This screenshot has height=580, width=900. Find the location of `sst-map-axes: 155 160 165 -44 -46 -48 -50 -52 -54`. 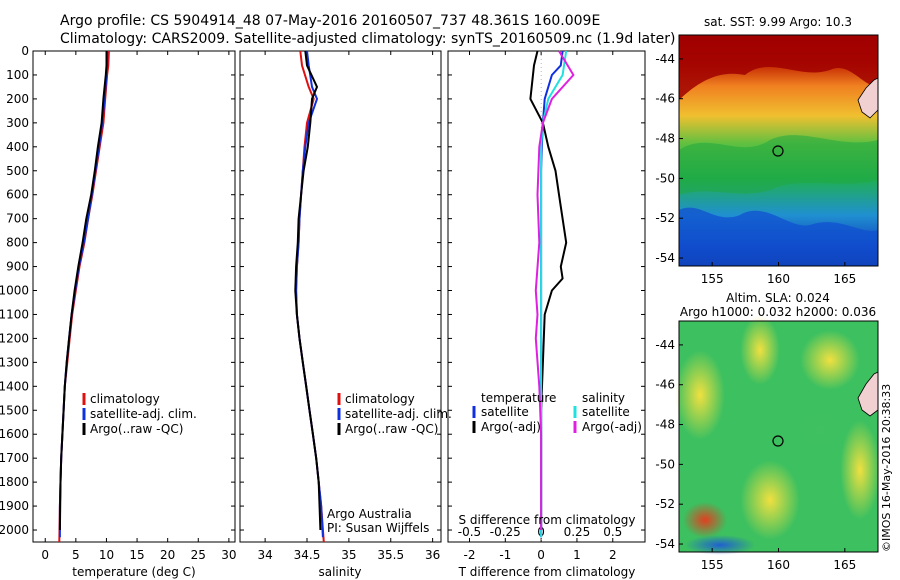

sst-map-axes: 155 160 165 -44 -46 -48 -50 -52 -54 is located at coordinates (755, 169).